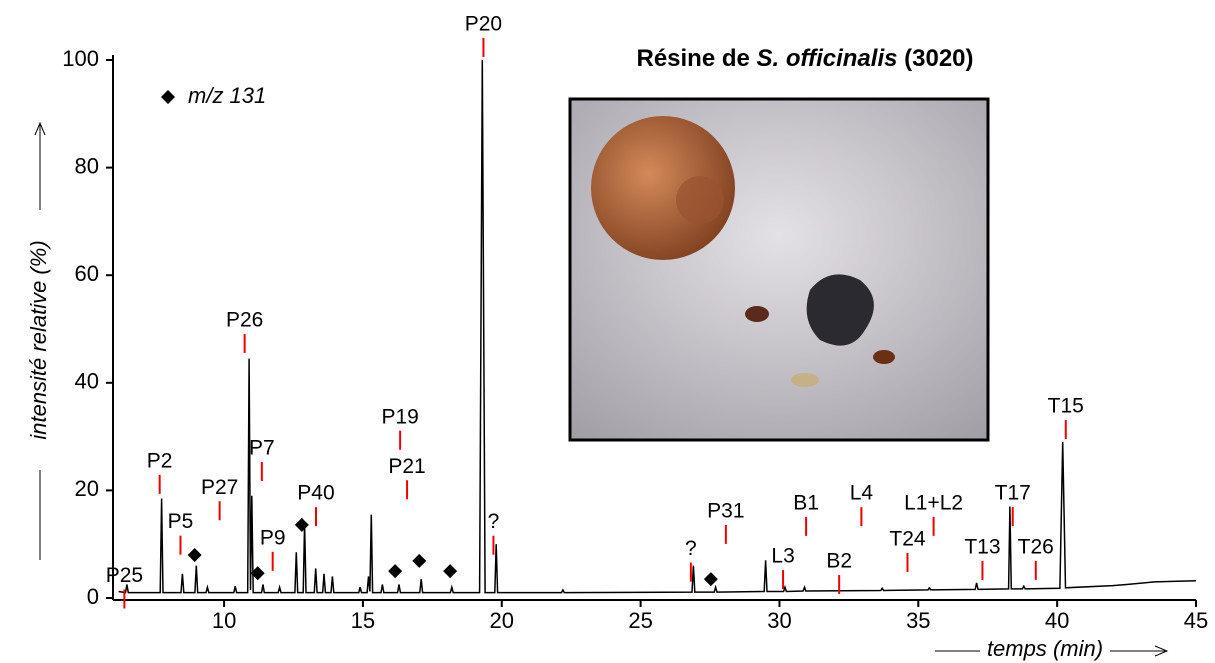 This screenshot has height=663, width=1215. I want to click on peak-label: T24, so click(907, 538).